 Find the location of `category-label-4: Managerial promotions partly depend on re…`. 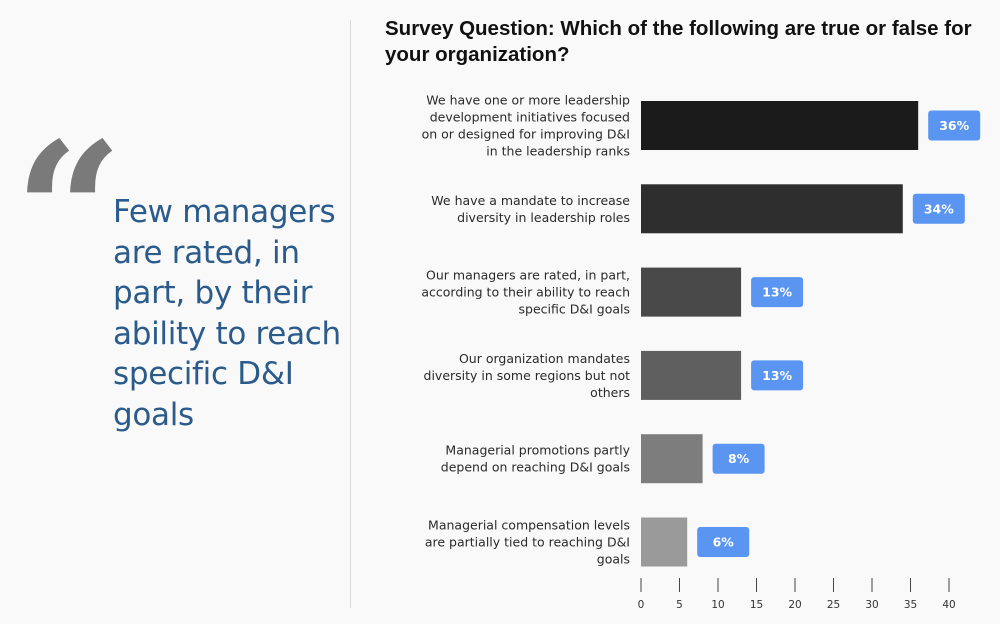

category-label-4: Managerial promotions partly depend on re… is located at coordinates (536, 459).